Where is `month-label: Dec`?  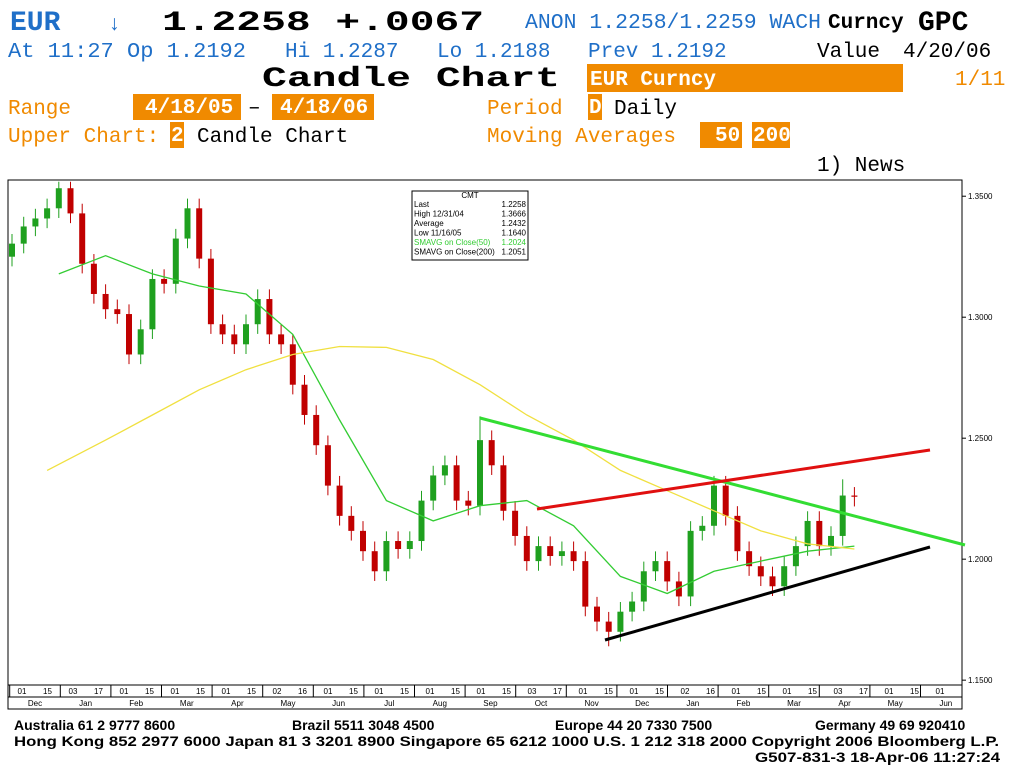
month-label: Dec is located at coordinates (35, 703).